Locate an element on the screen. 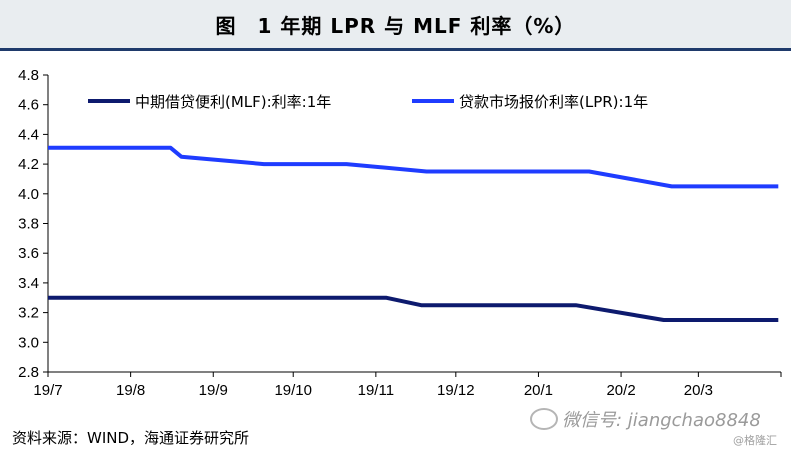 The height and width of the screenshot is (453, 791). chart-title-bar: 图 1 年期 LPR 与 MLF 利率（%） is located at coordinates (395, 25).